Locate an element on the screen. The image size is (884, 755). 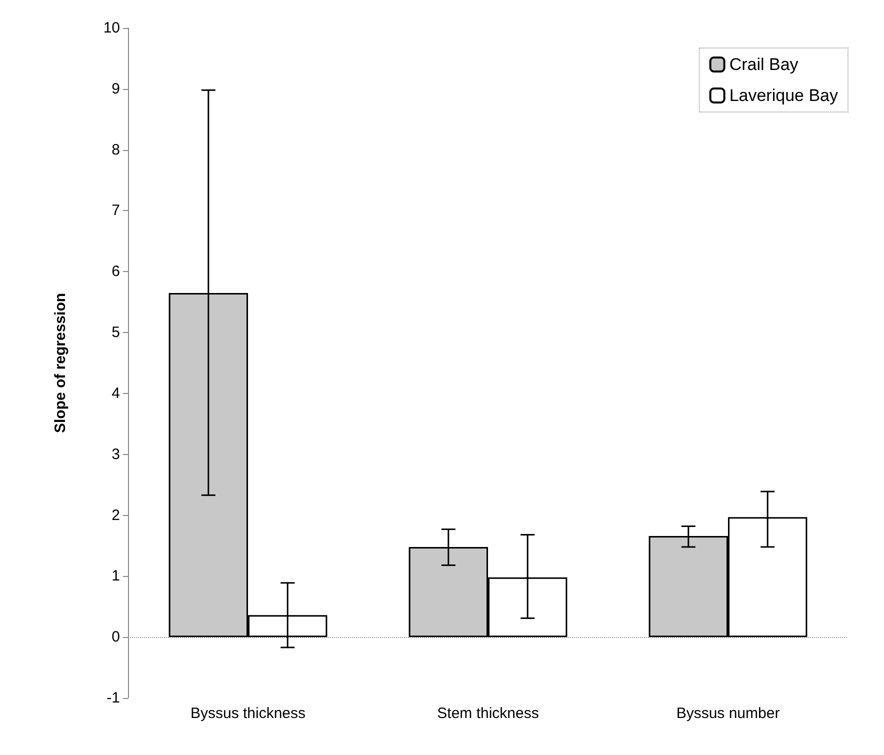
y-tick-label: 7 is located at coordinates (116, 211).